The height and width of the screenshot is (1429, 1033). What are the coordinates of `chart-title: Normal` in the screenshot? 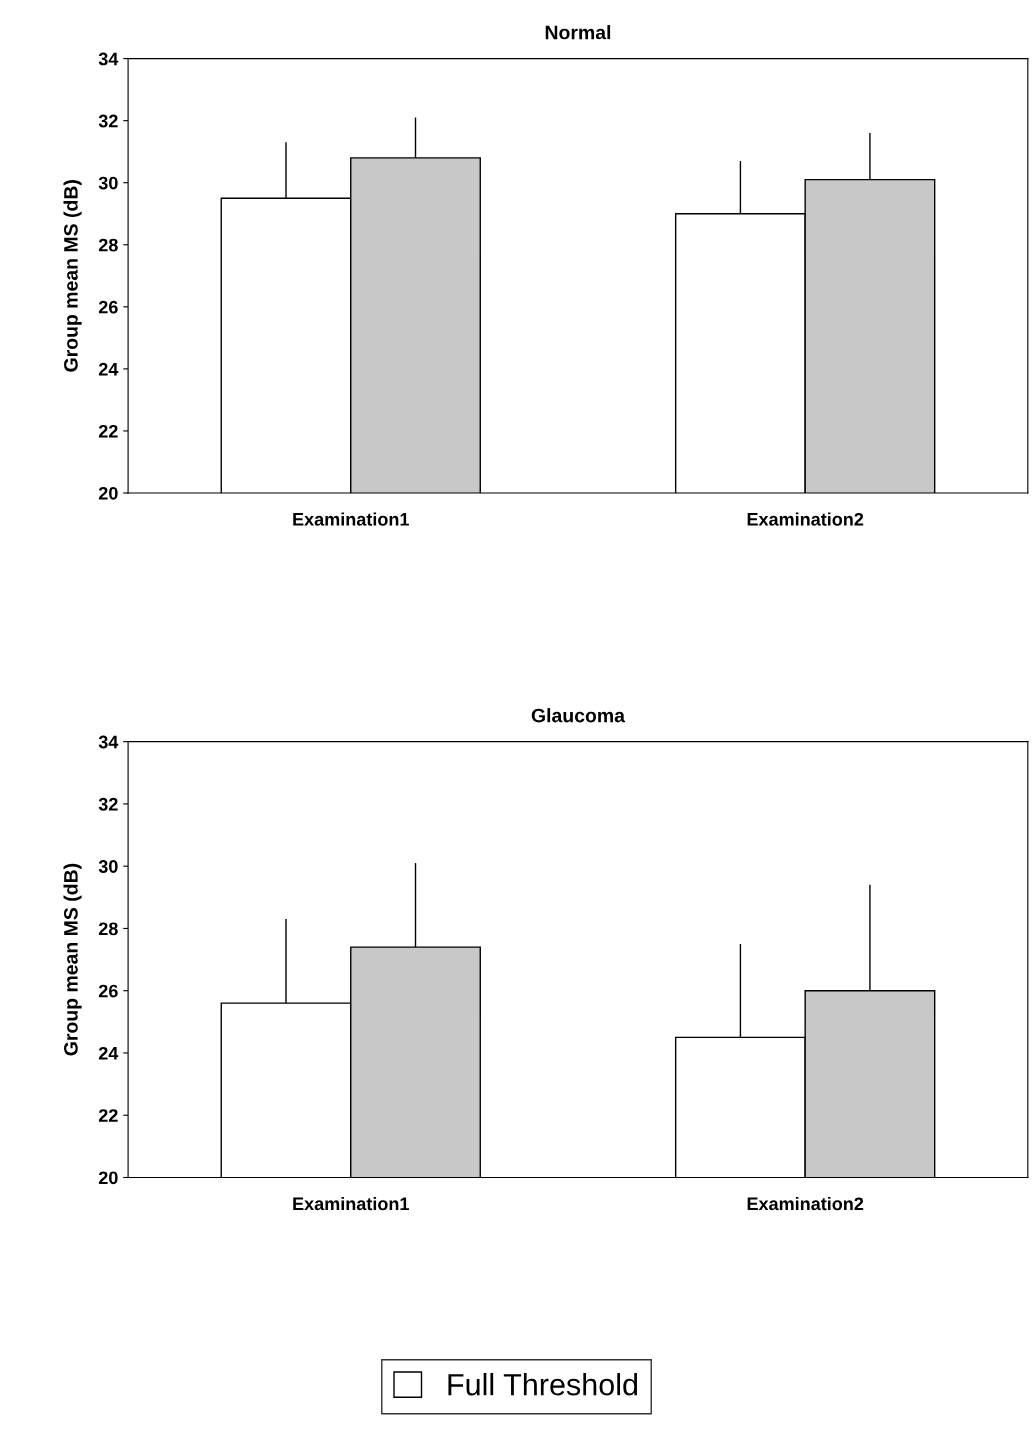 It's located at (578, 32).